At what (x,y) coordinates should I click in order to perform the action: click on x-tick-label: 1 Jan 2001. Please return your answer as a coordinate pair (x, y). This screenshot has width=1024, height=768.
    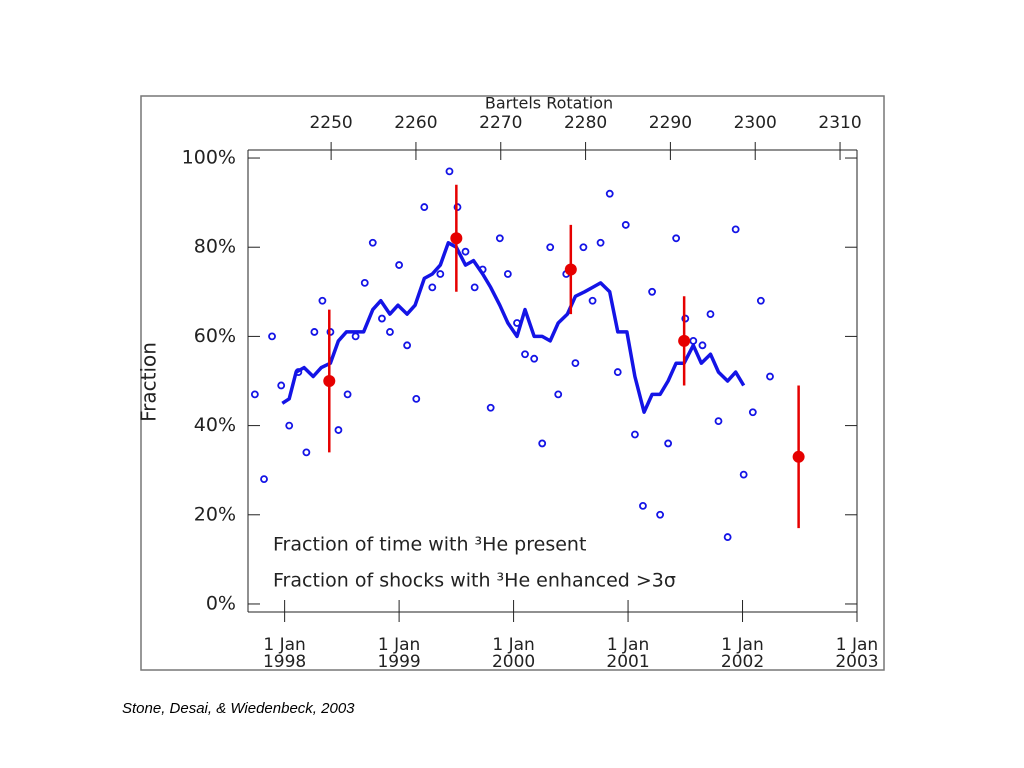
    Looking at the image, I should click on (628, 653).